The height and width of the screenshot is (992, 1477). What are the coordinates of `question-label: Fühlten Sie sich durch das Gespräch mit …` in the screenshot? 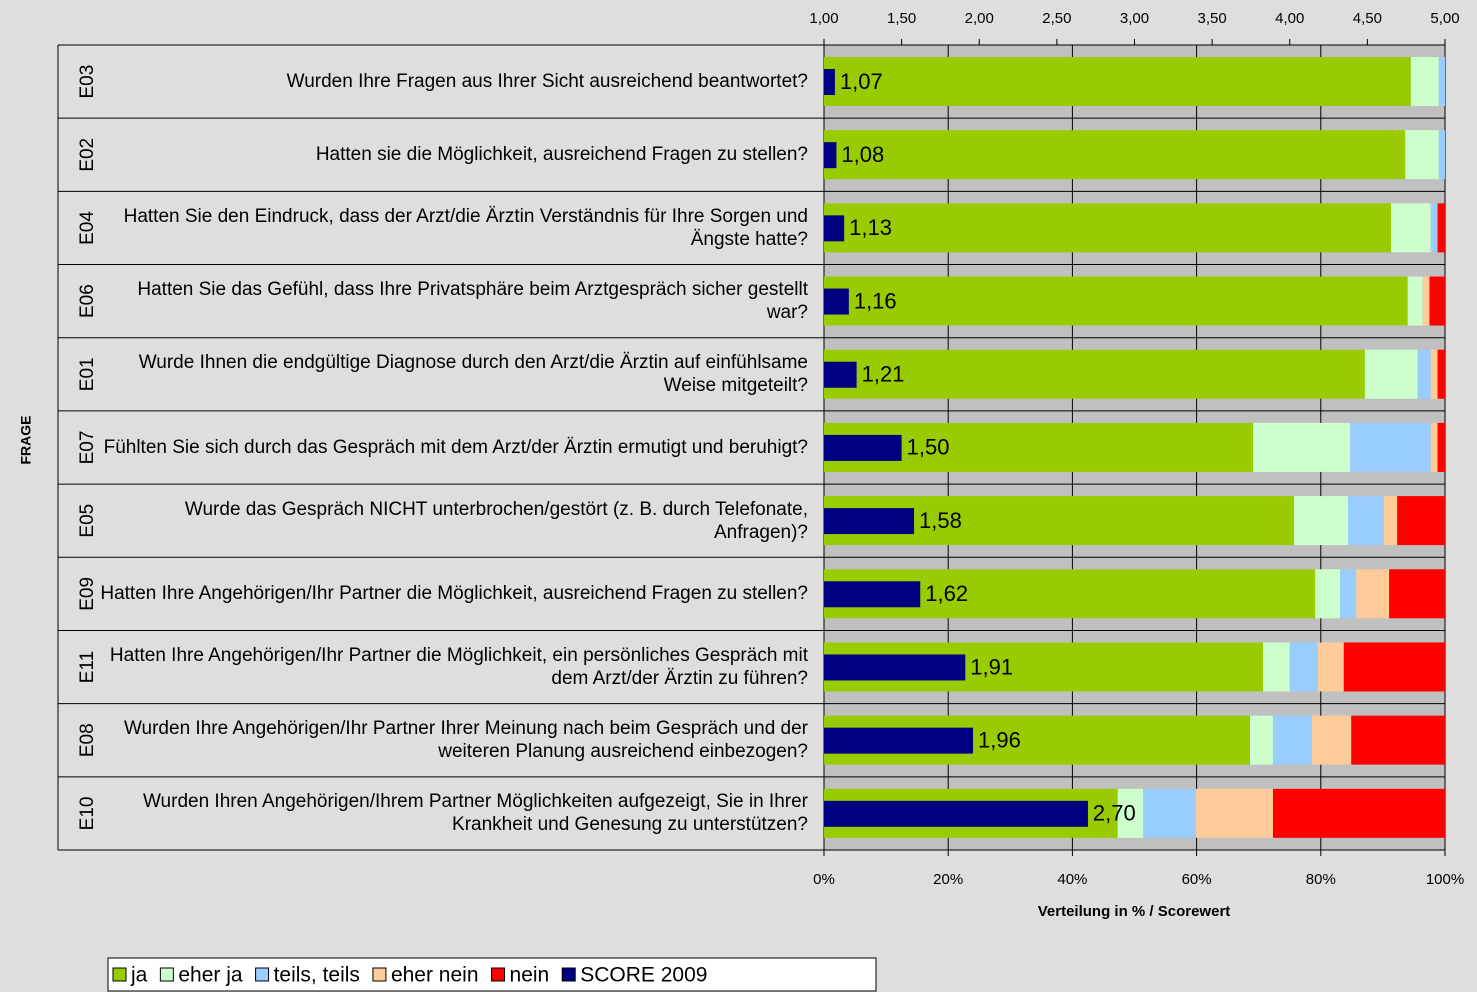 It's located at (455, 447).